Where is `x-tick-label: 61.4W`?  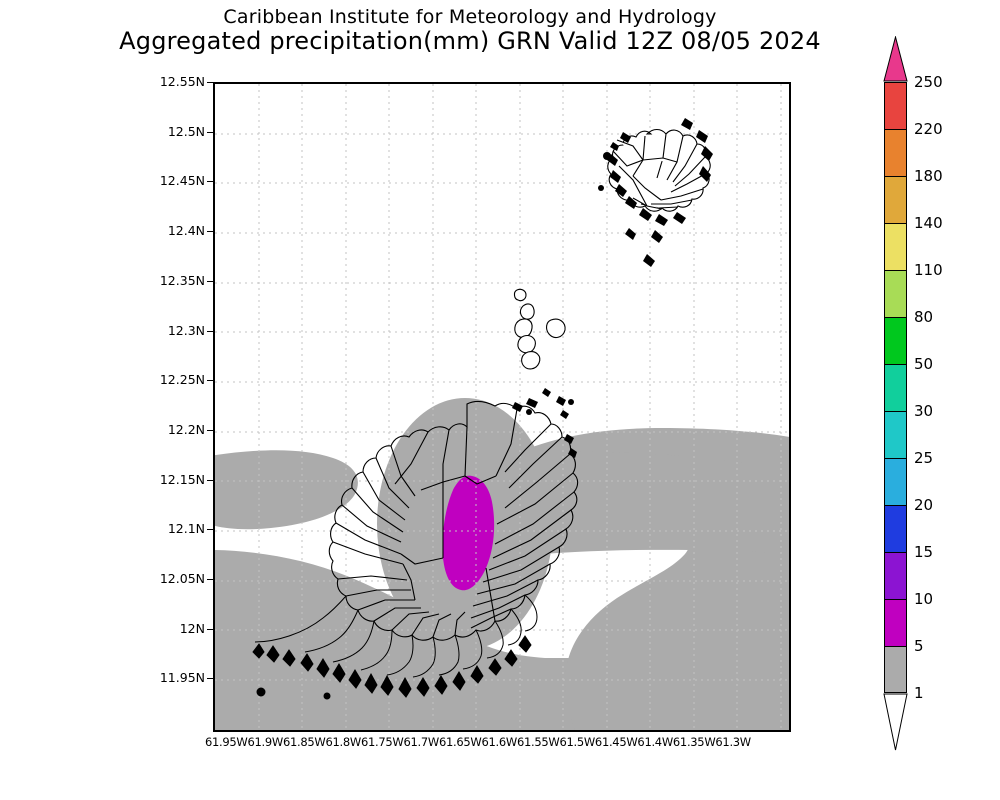 x-tick-label: 61.4W is located at coordinates (655, 742).